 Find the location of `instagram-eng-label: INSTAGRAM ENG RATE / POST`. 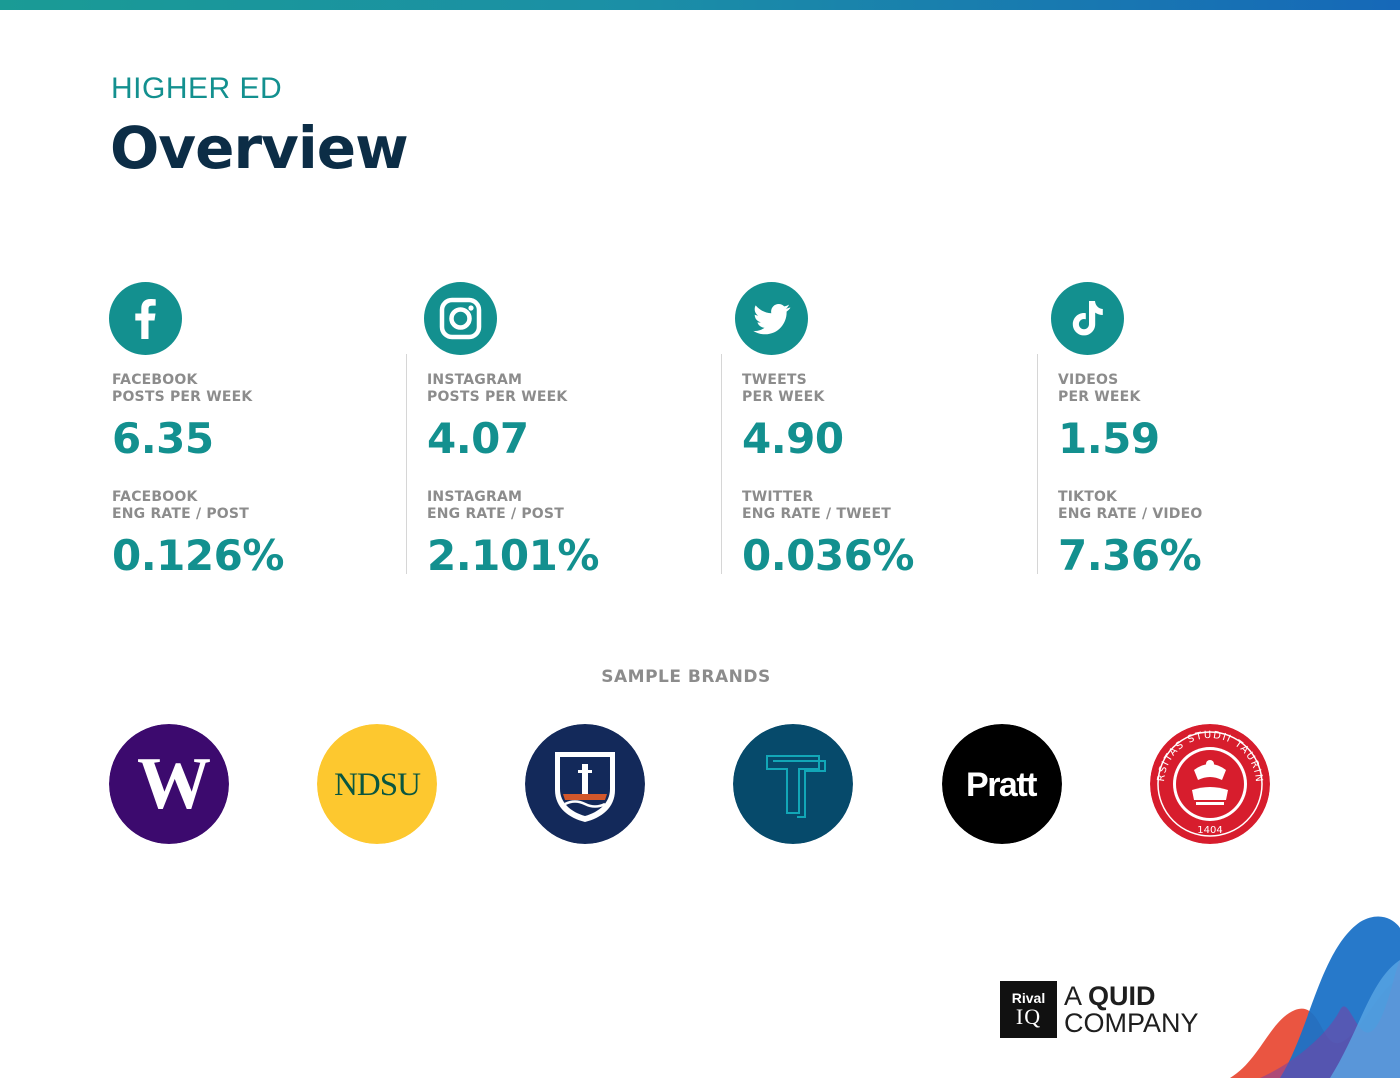

instagram-eng-label: INSTAGRAM ENG RATE / POST is located at coordinates (495, 505).